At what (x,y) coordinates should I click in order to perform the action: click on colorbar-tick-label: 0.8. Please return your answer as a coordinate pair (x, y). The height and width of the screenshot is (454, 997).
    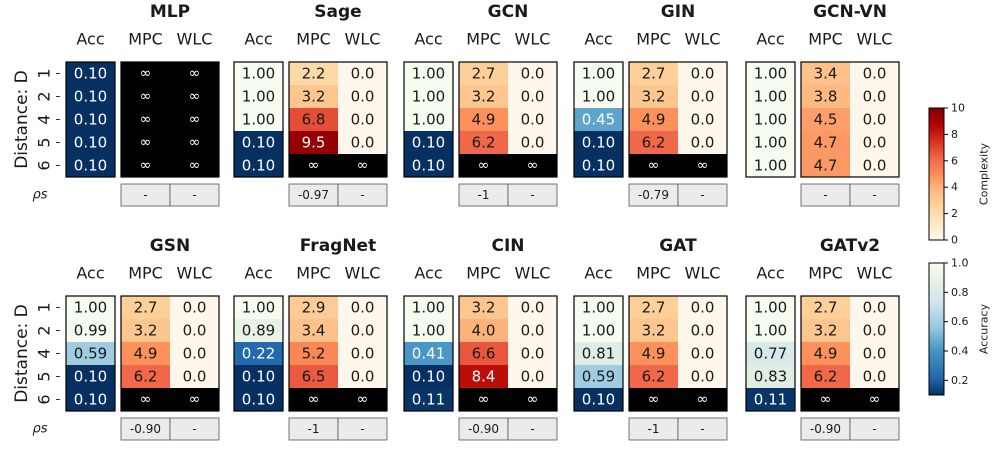
    Looking at the image, I should click on (960, 292).